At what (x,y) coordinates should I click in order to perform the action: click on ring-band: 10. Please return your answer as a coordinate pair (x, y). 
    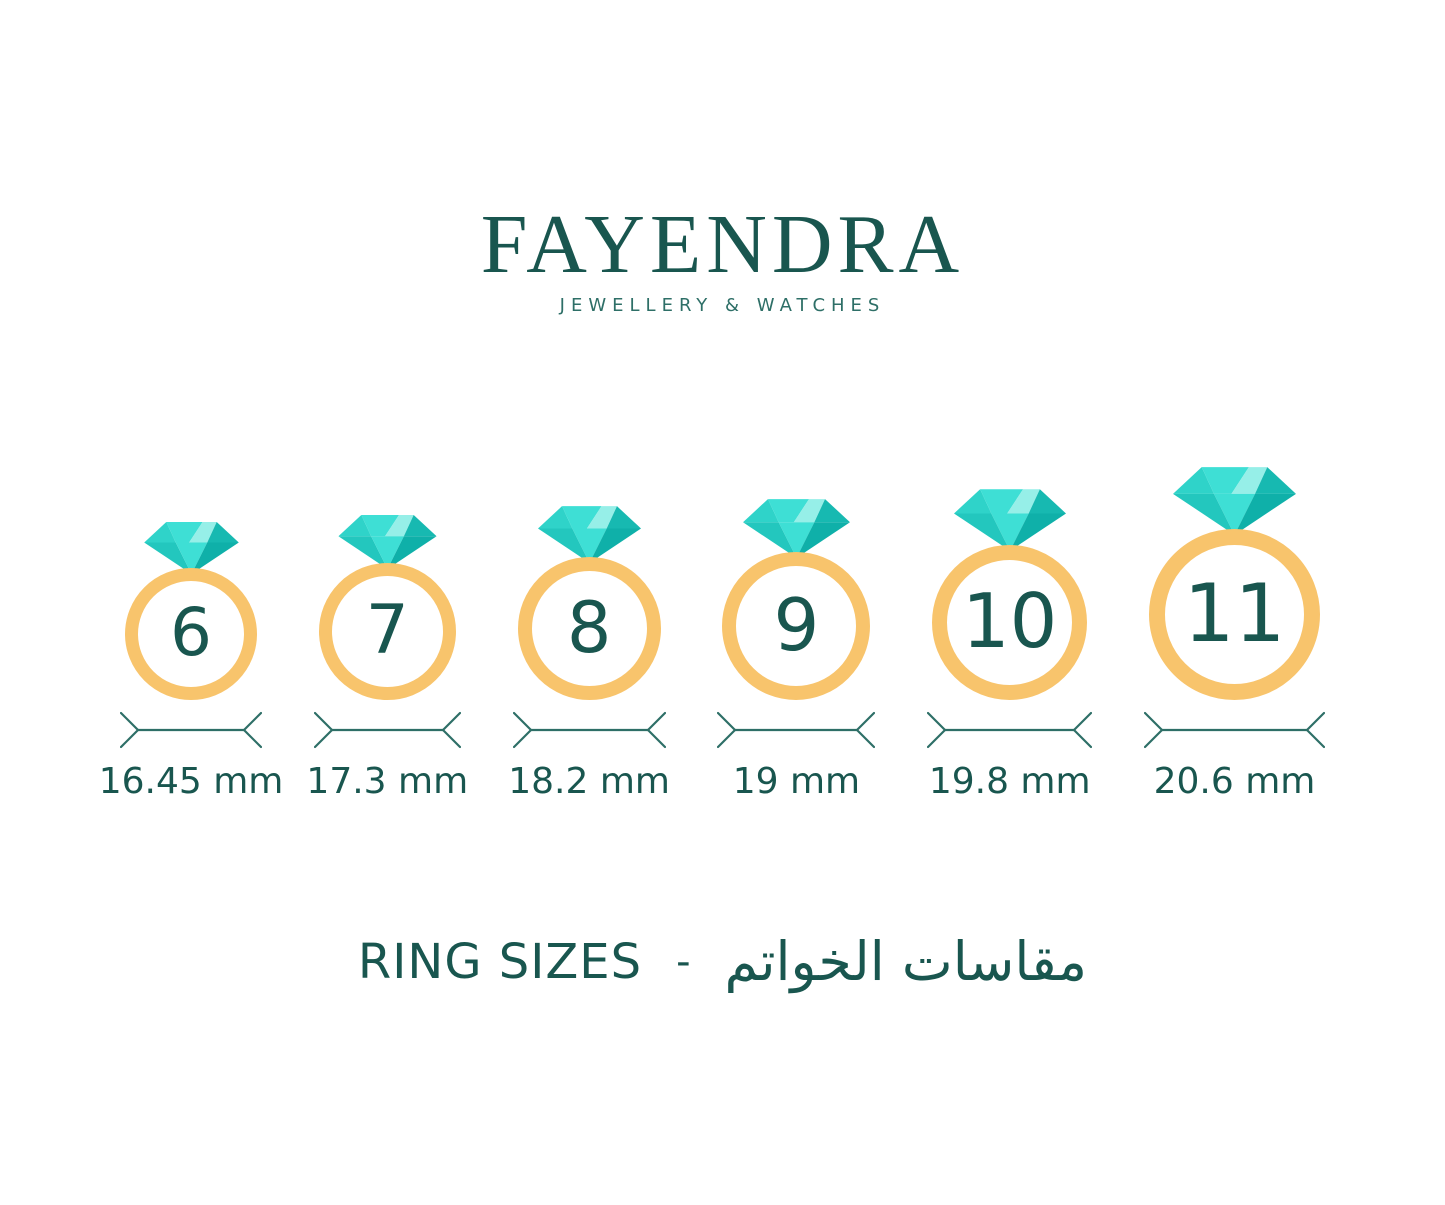
    Looking at the image, I should click on (1010, 622).